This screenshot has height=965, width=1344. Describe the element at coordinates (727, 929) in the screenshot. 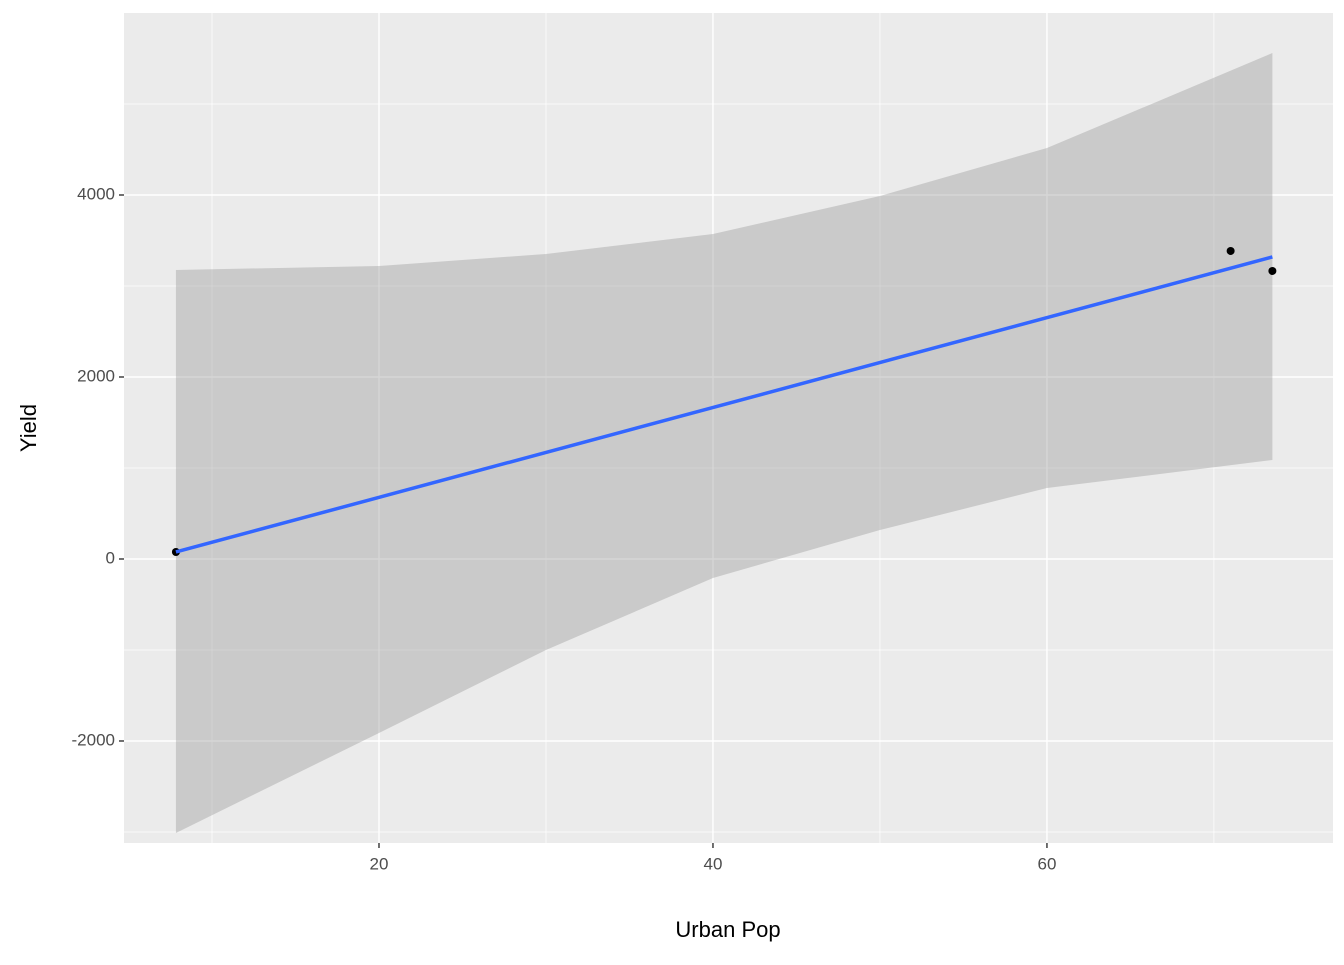

I see `x-axis-title: Urban Pop` at that location.